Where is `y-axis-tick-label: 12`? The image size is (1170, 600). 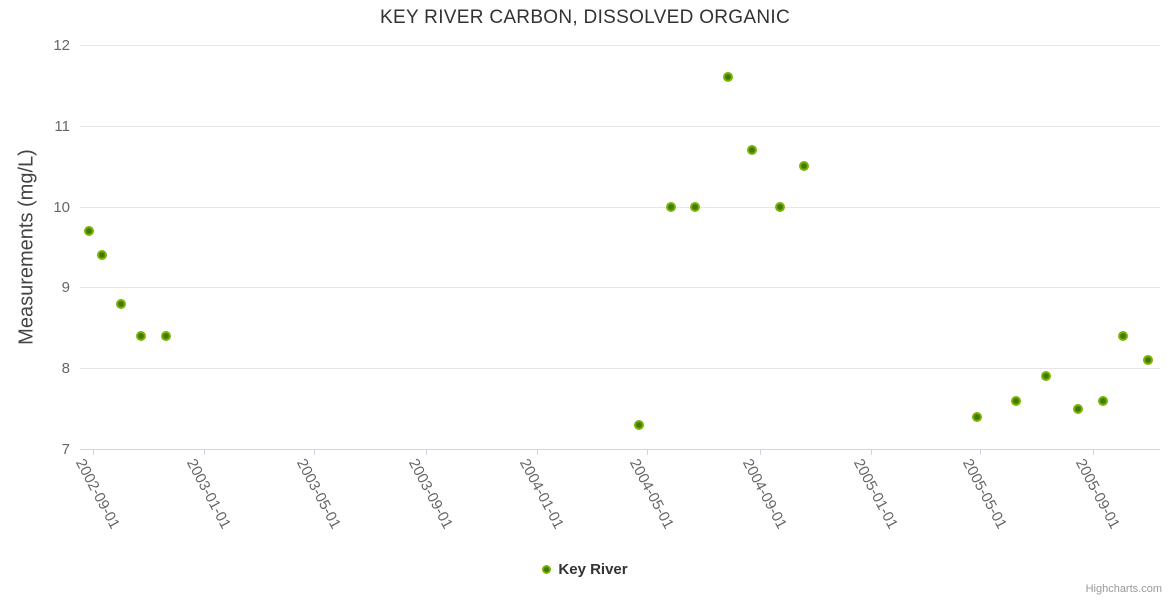 y-axis-tick-label: 12 is located at coordinates (61, 45).